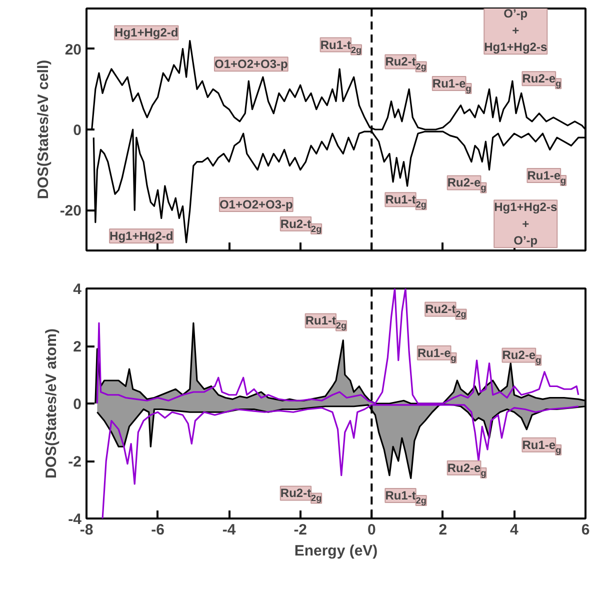 The image size is (599, 602). I want to click on y-tick-label: 2, so click(77, 347).